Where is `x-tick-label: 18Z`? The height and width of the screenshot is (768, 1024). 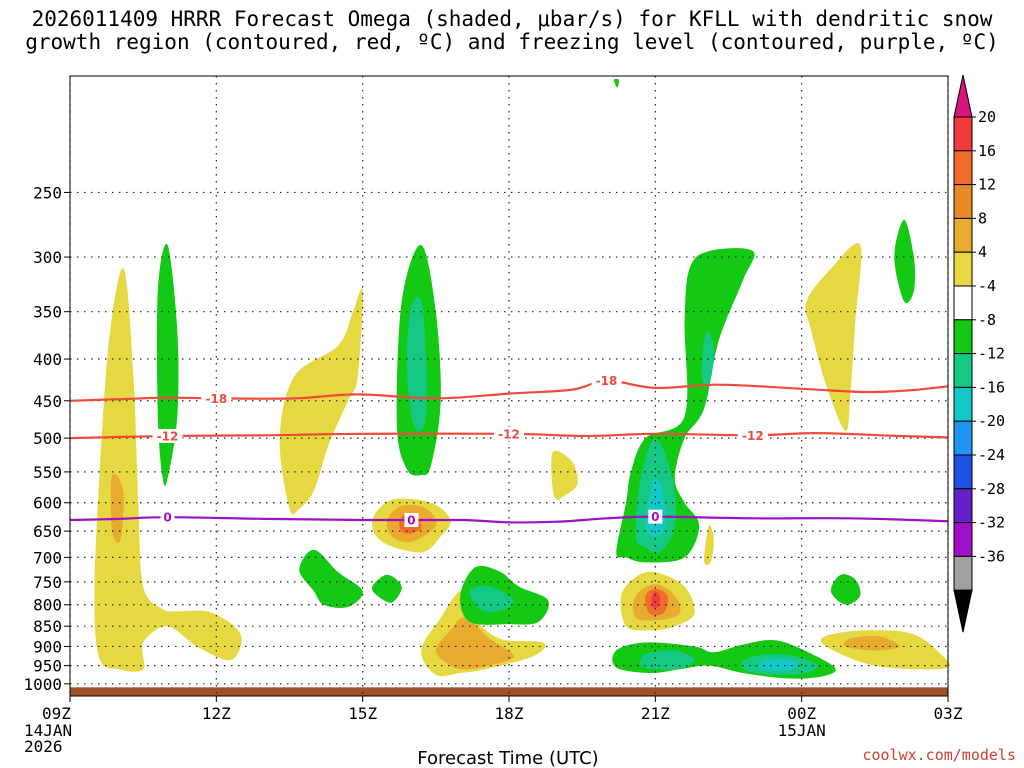 x-tick-label: 18Z is located at coordinates (509, 713).